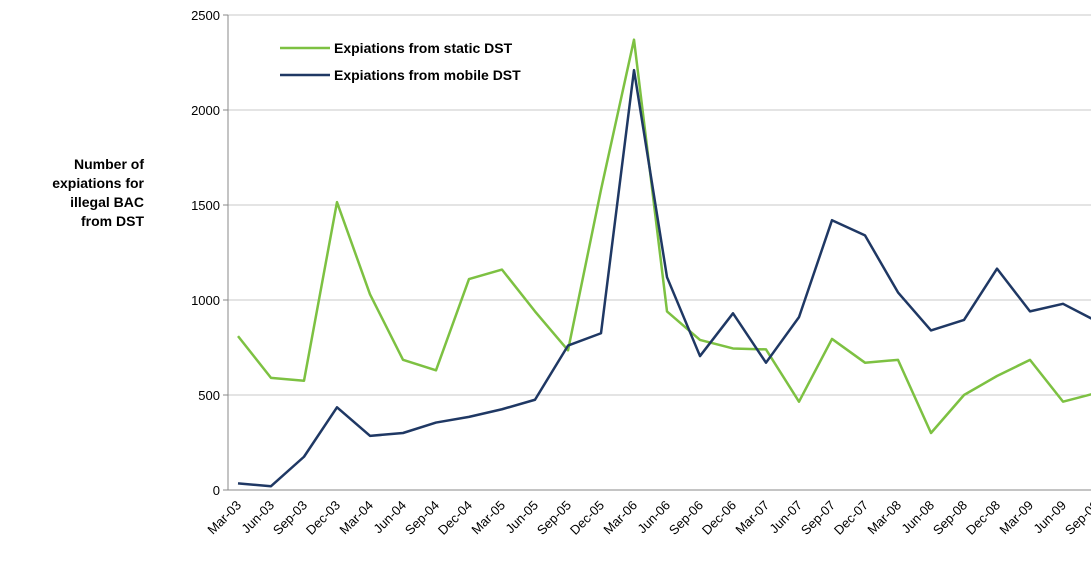 Image resolution: width=1091 pixels, height=567 pixels. Describe the element at coordinates (224, 518) in the screenshot. I see `x-tick-label: Mar-03` at that location.